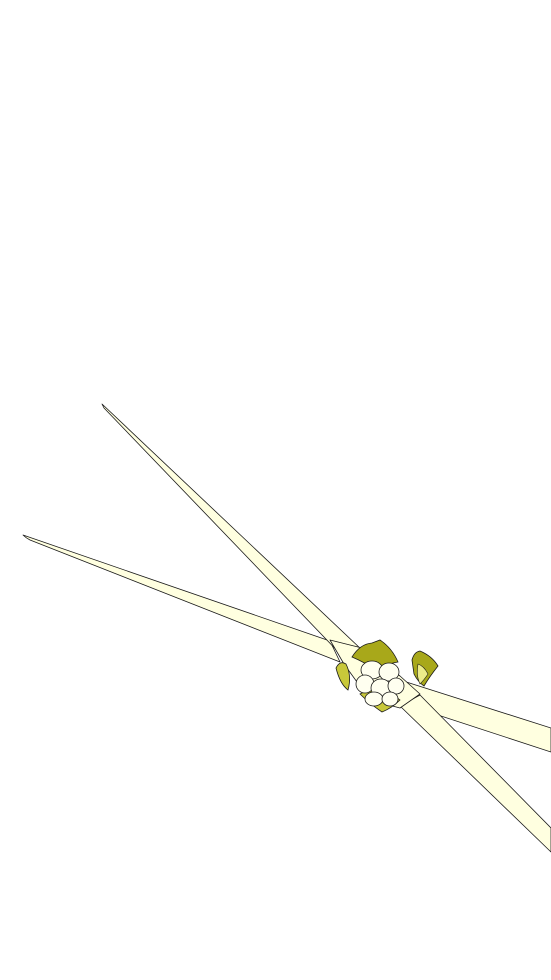  Describe the element at coordinates (423, 674) in the screenshot. I see `bract-right-inner` at that location.